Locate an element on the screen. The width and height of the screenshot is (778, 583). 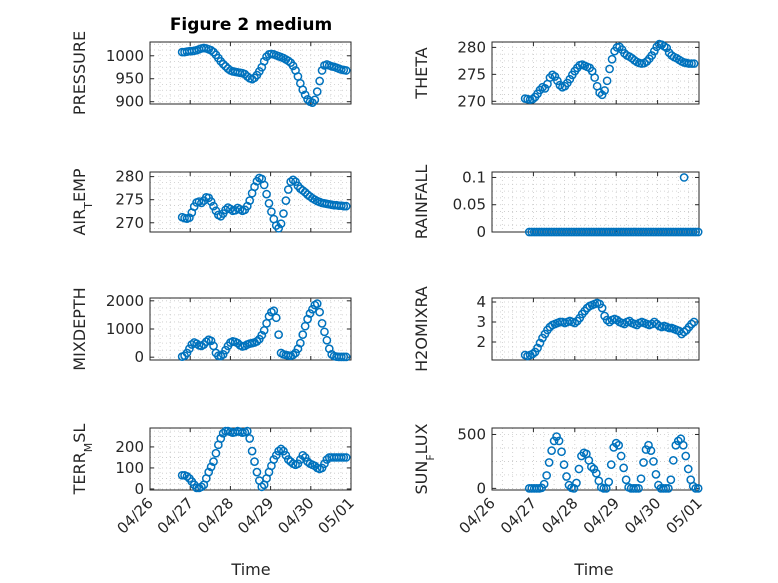
x-tick-label: 04/30 is located at coordinates (295, 515).